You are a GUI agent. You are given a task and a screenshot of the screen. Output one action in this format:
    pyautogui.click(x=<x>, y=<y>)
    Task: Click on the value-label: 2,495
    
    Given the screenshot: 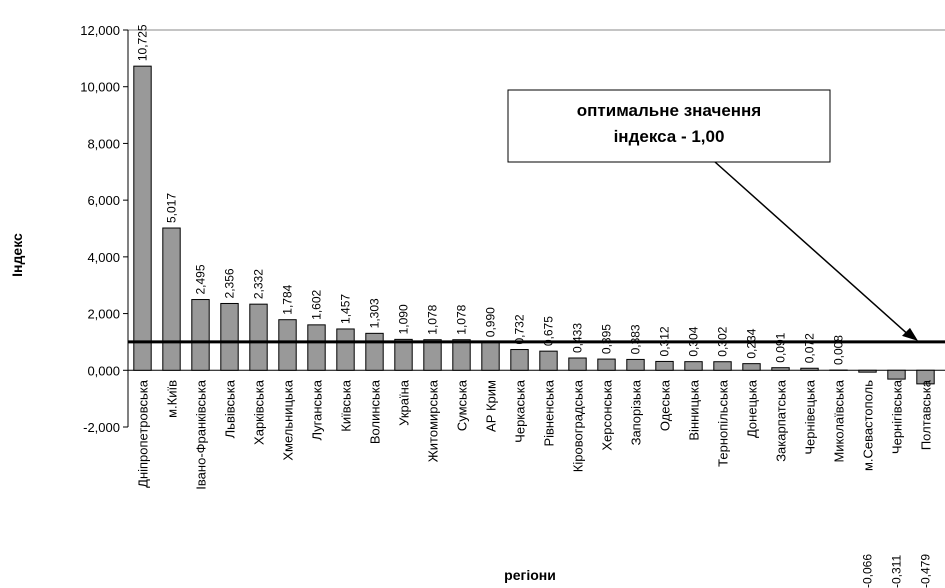 What is the action you would take?
    pyautogui.click(x=201, y=279)
    